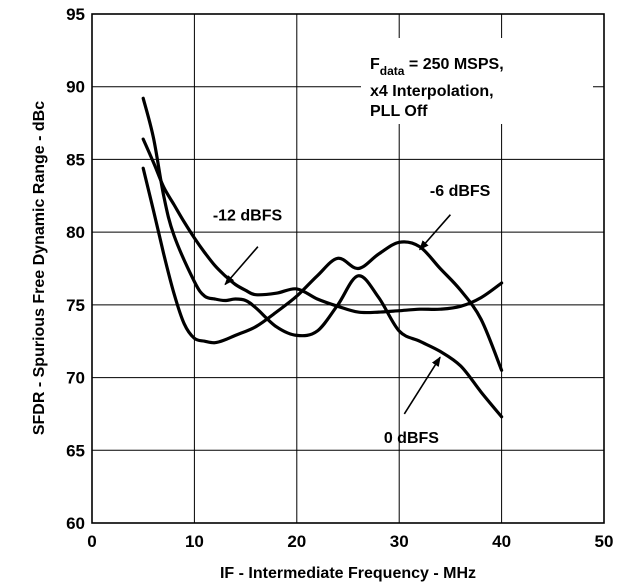  I want to click on y-tick-label: 70, so click(75, 378).